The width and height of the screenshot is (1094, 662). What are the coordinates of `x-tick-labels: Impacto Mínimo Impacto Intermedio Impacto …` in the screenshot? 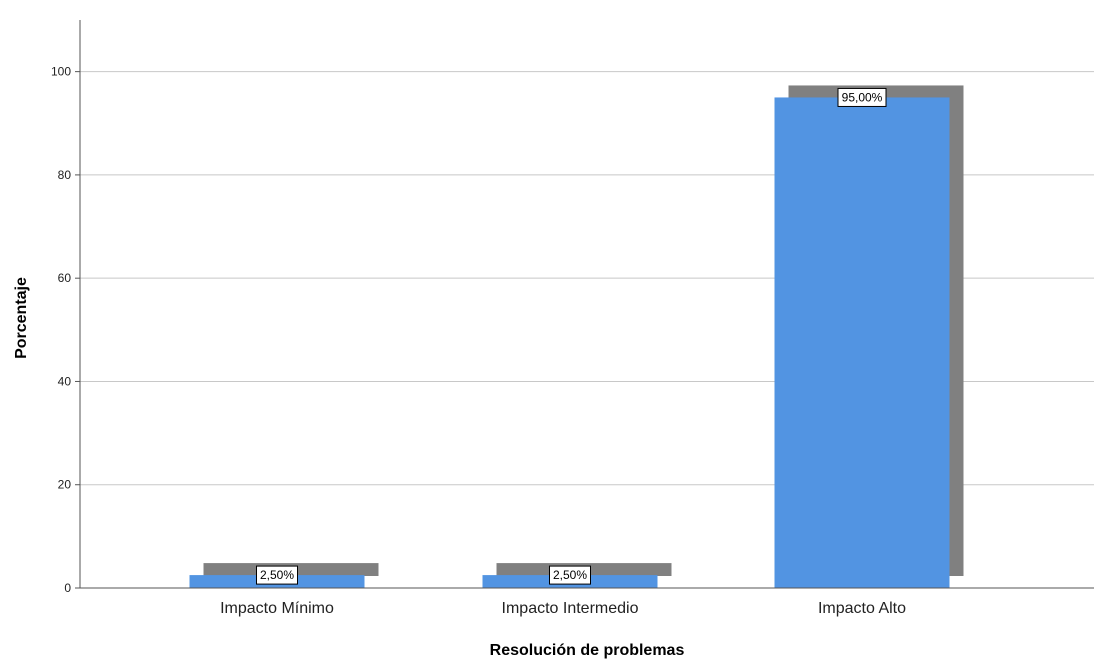 It's located at (563, 608).